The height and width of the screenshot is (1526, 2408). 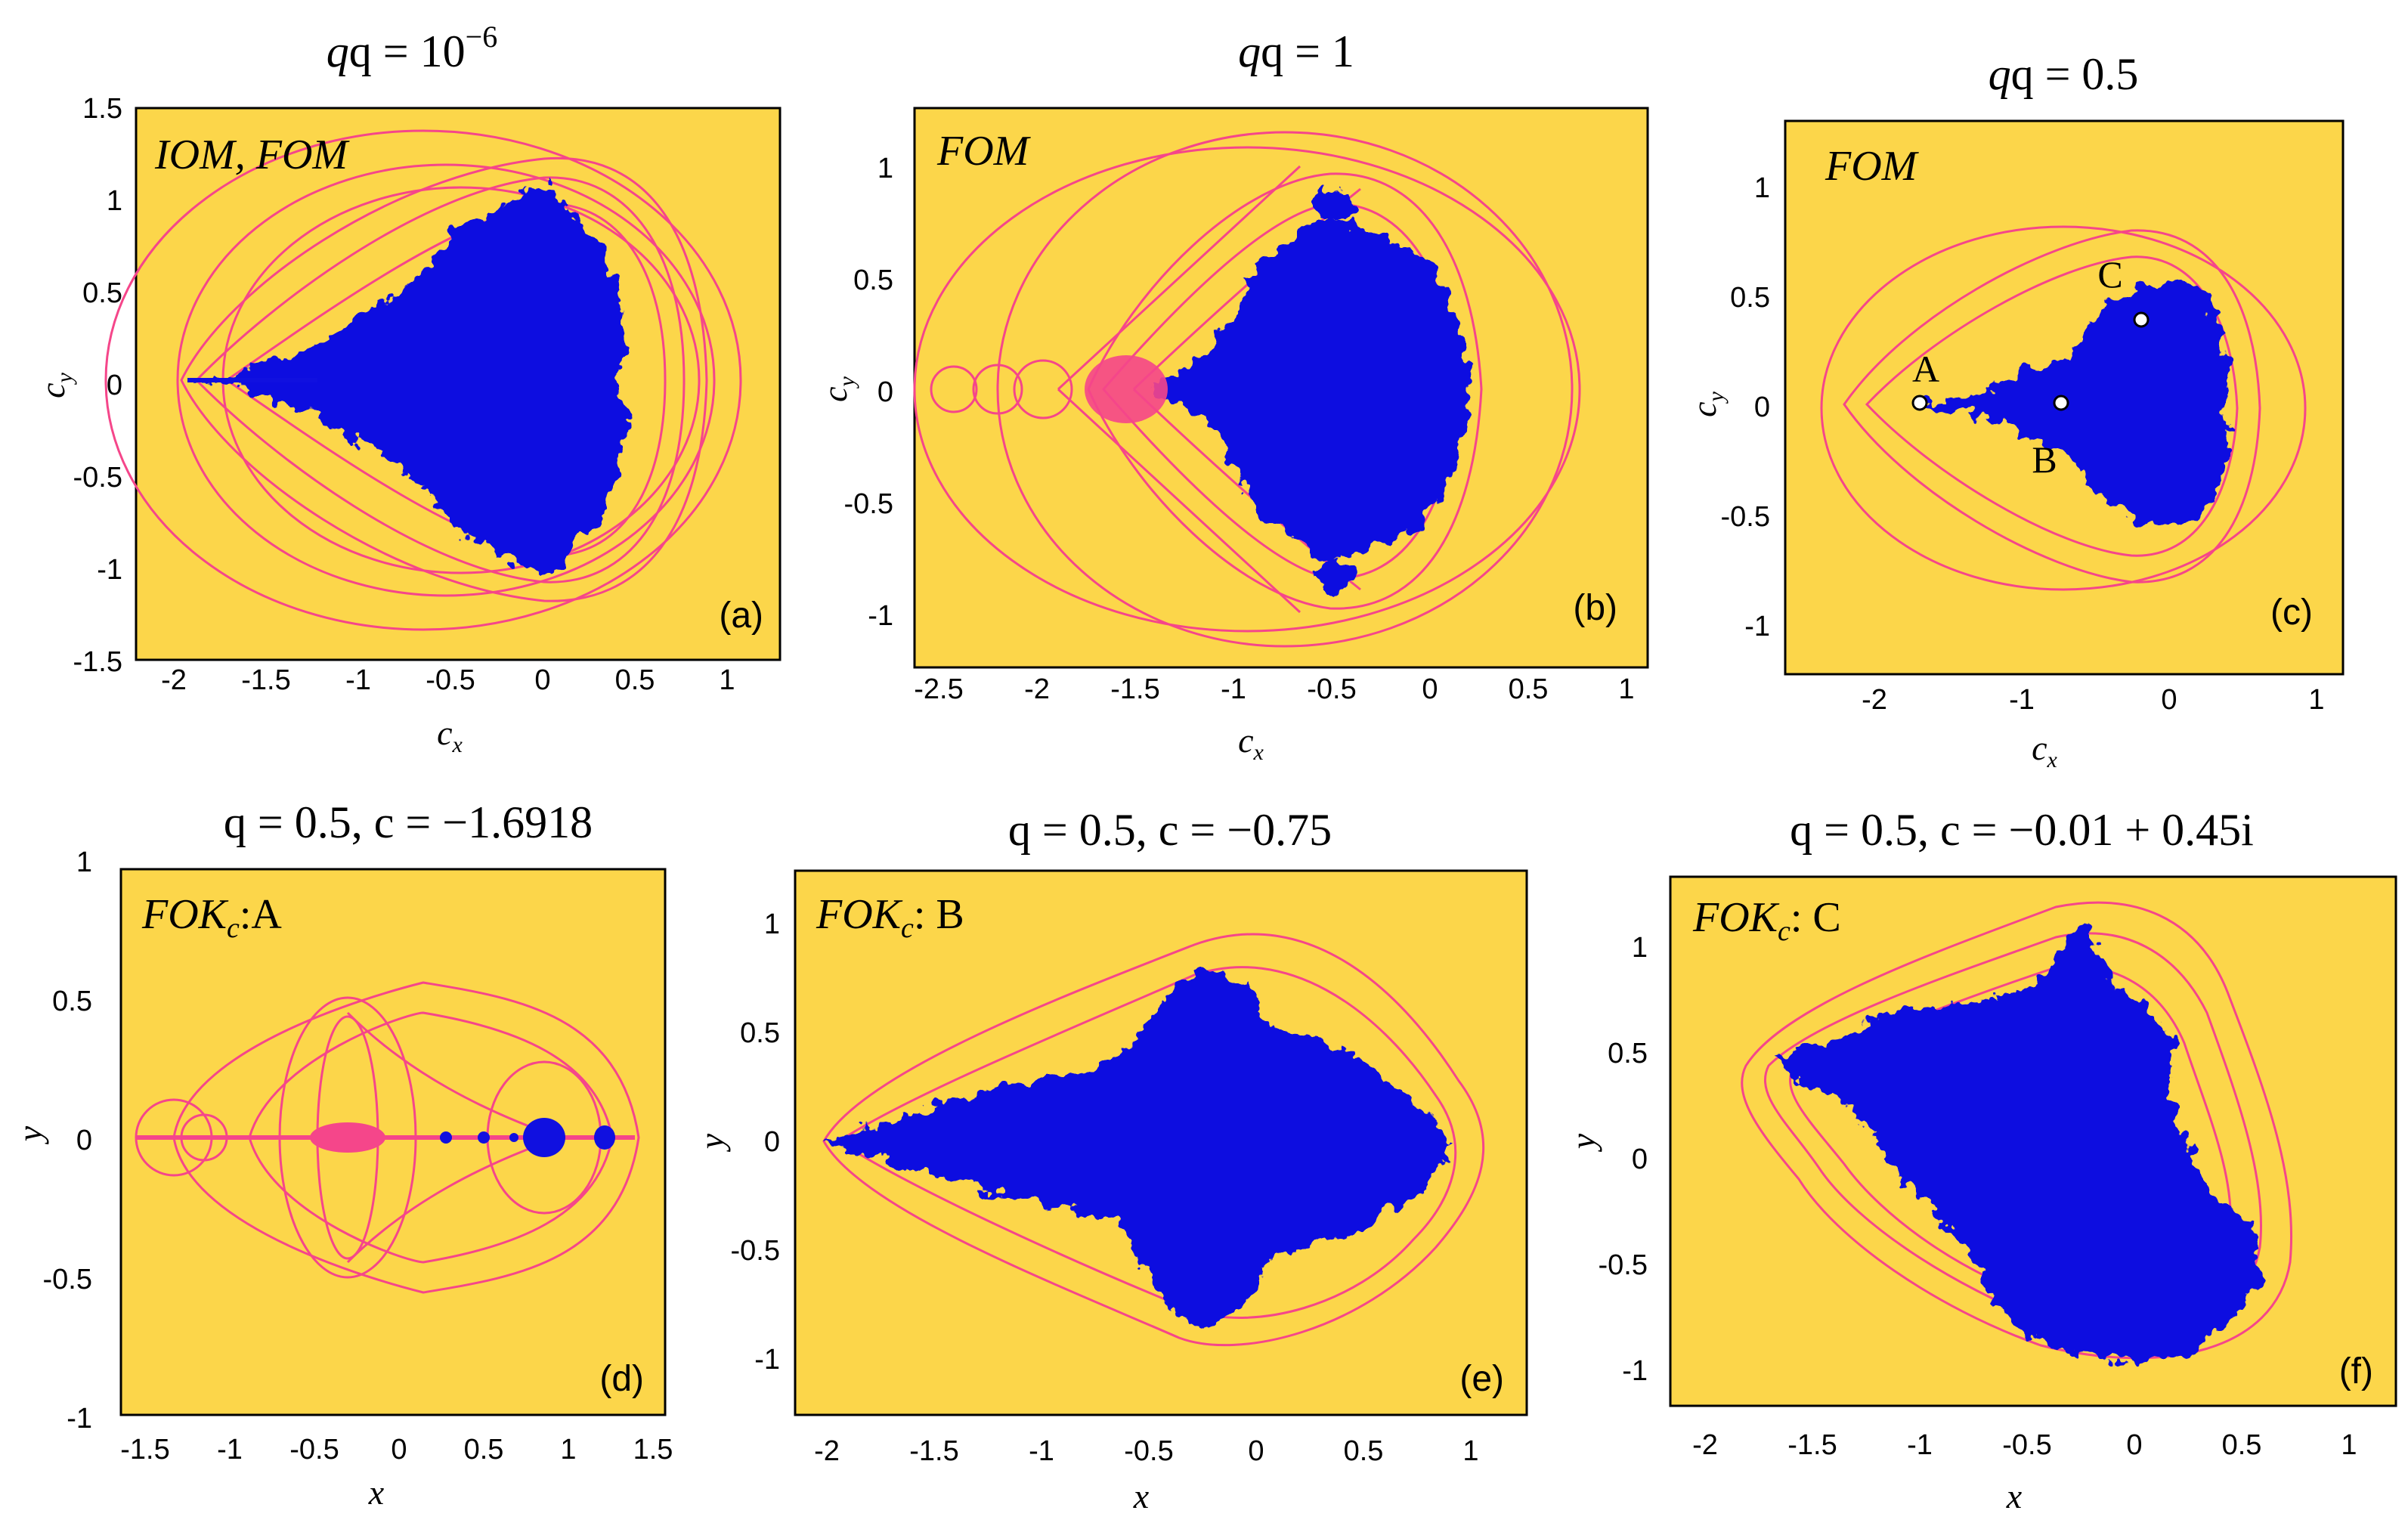 I want to click on panel-f-xlabel: x, so click(x=2014, y=1496).